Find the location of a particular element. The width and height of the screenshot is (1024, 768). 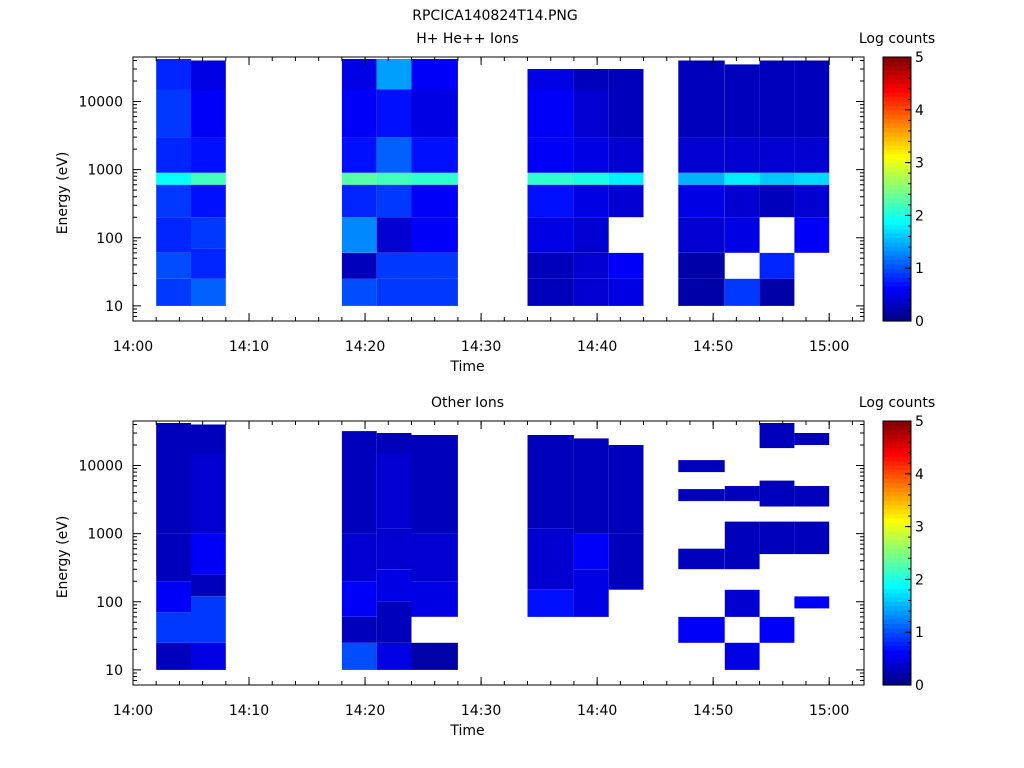

y-tick-label: 10000 is located at coordinates (100, 467).